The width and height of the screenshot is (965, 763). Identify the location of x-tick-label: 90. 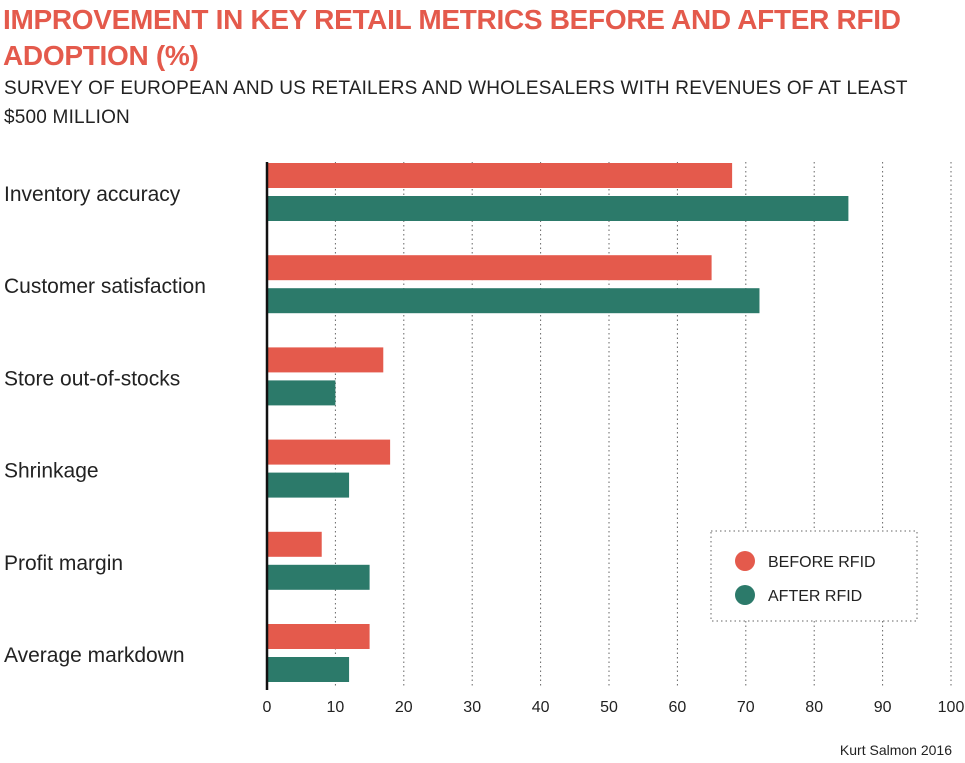
(883, 707).